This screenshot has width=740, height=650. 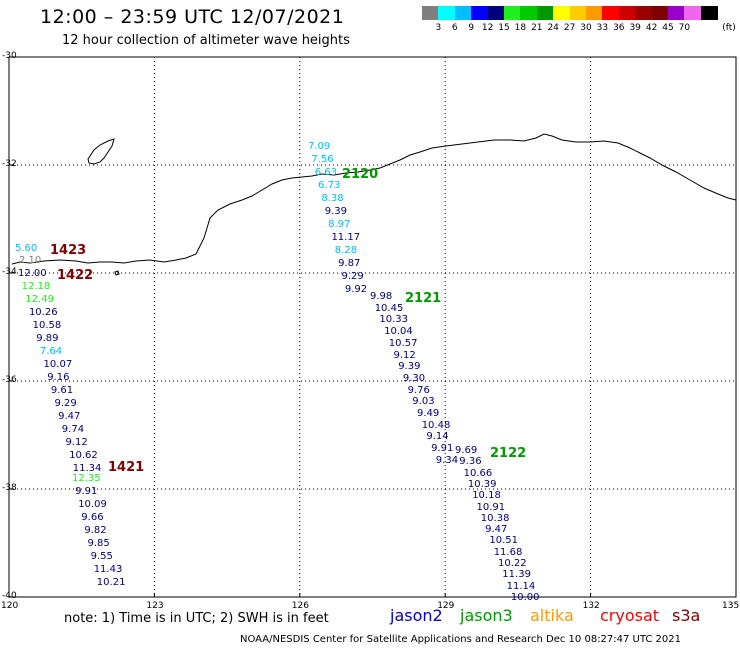 I want to click on latitude-label: -36, so click(x=9, y=380).